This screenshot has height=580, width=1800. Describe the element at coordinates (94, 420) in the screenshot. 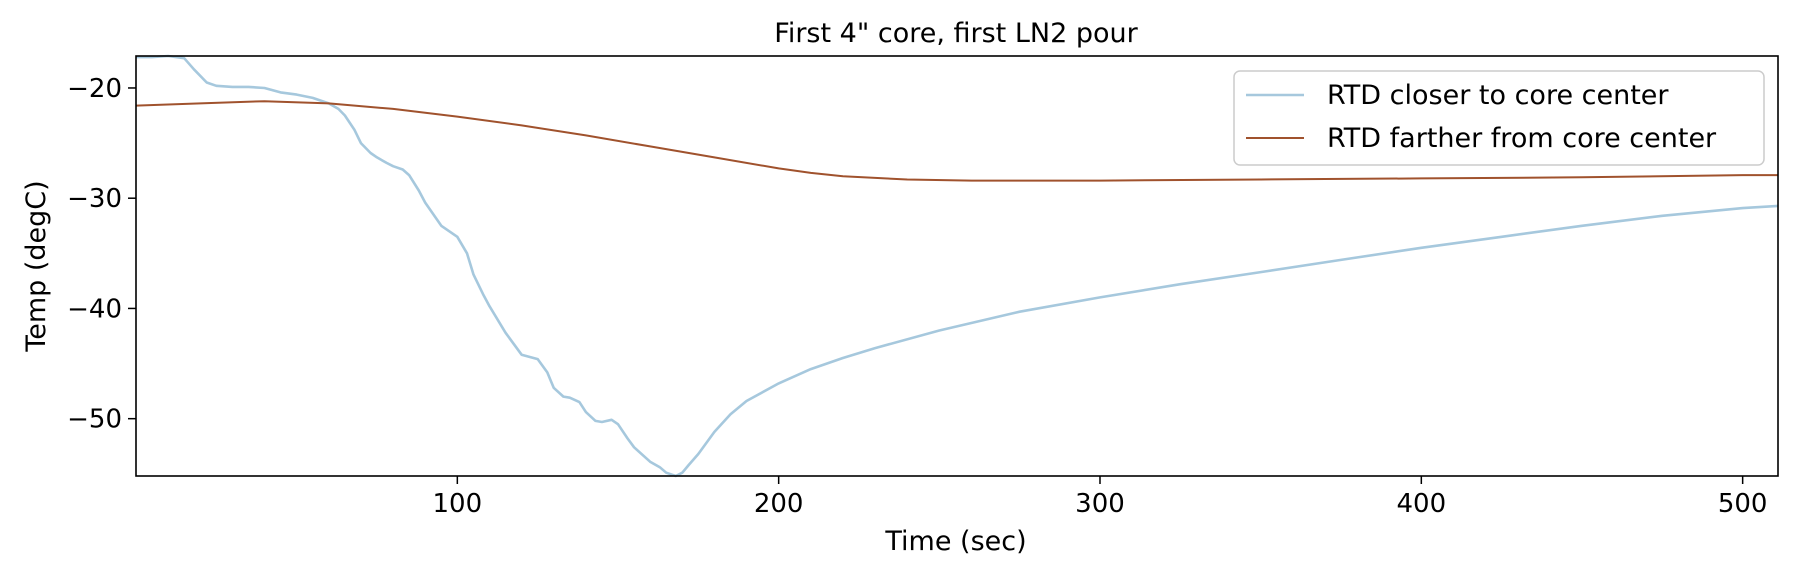

I see `y-tick-label: −50` at that location.